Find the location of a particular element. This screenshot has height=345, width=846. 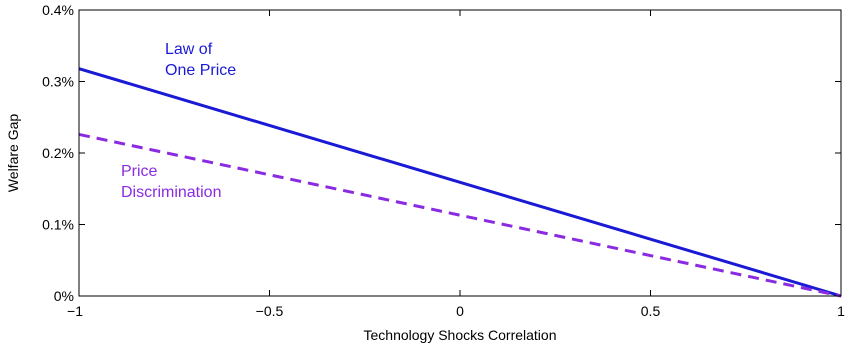

series-annotation-line: Law of is located at coordinates (189, 49).